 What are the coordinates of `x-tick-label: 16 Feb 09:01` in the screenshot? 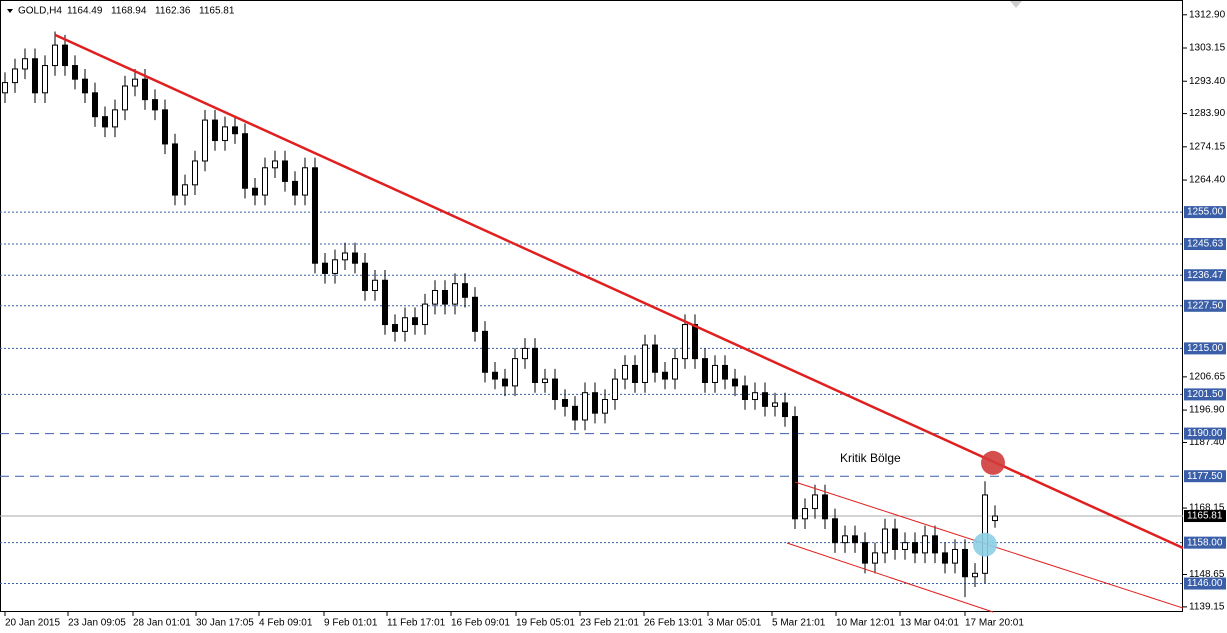 It's located at (480, 623).